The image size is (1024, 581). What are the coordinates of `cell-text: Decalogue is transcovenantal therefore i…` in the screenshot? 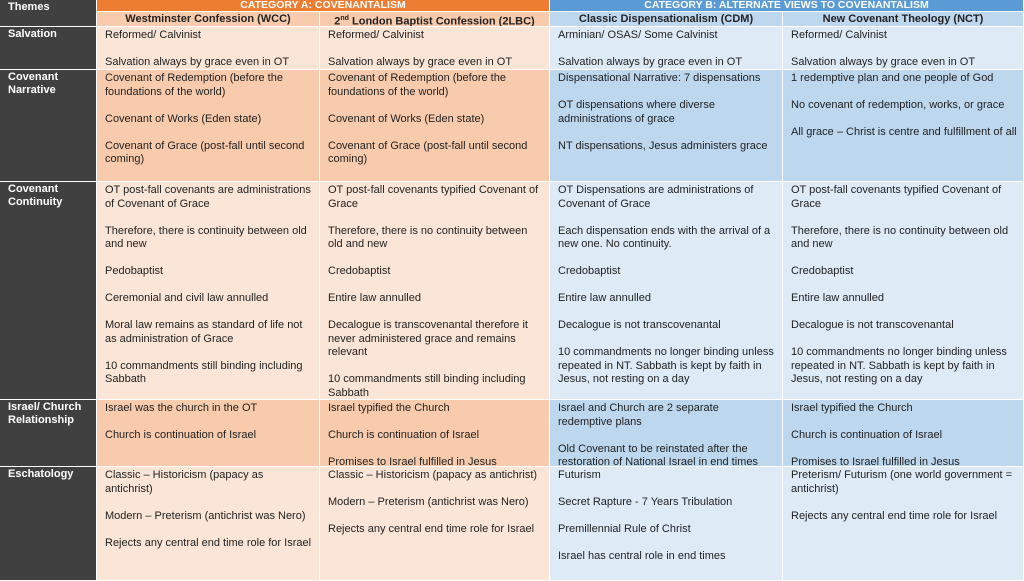 It's located at (428, 338).